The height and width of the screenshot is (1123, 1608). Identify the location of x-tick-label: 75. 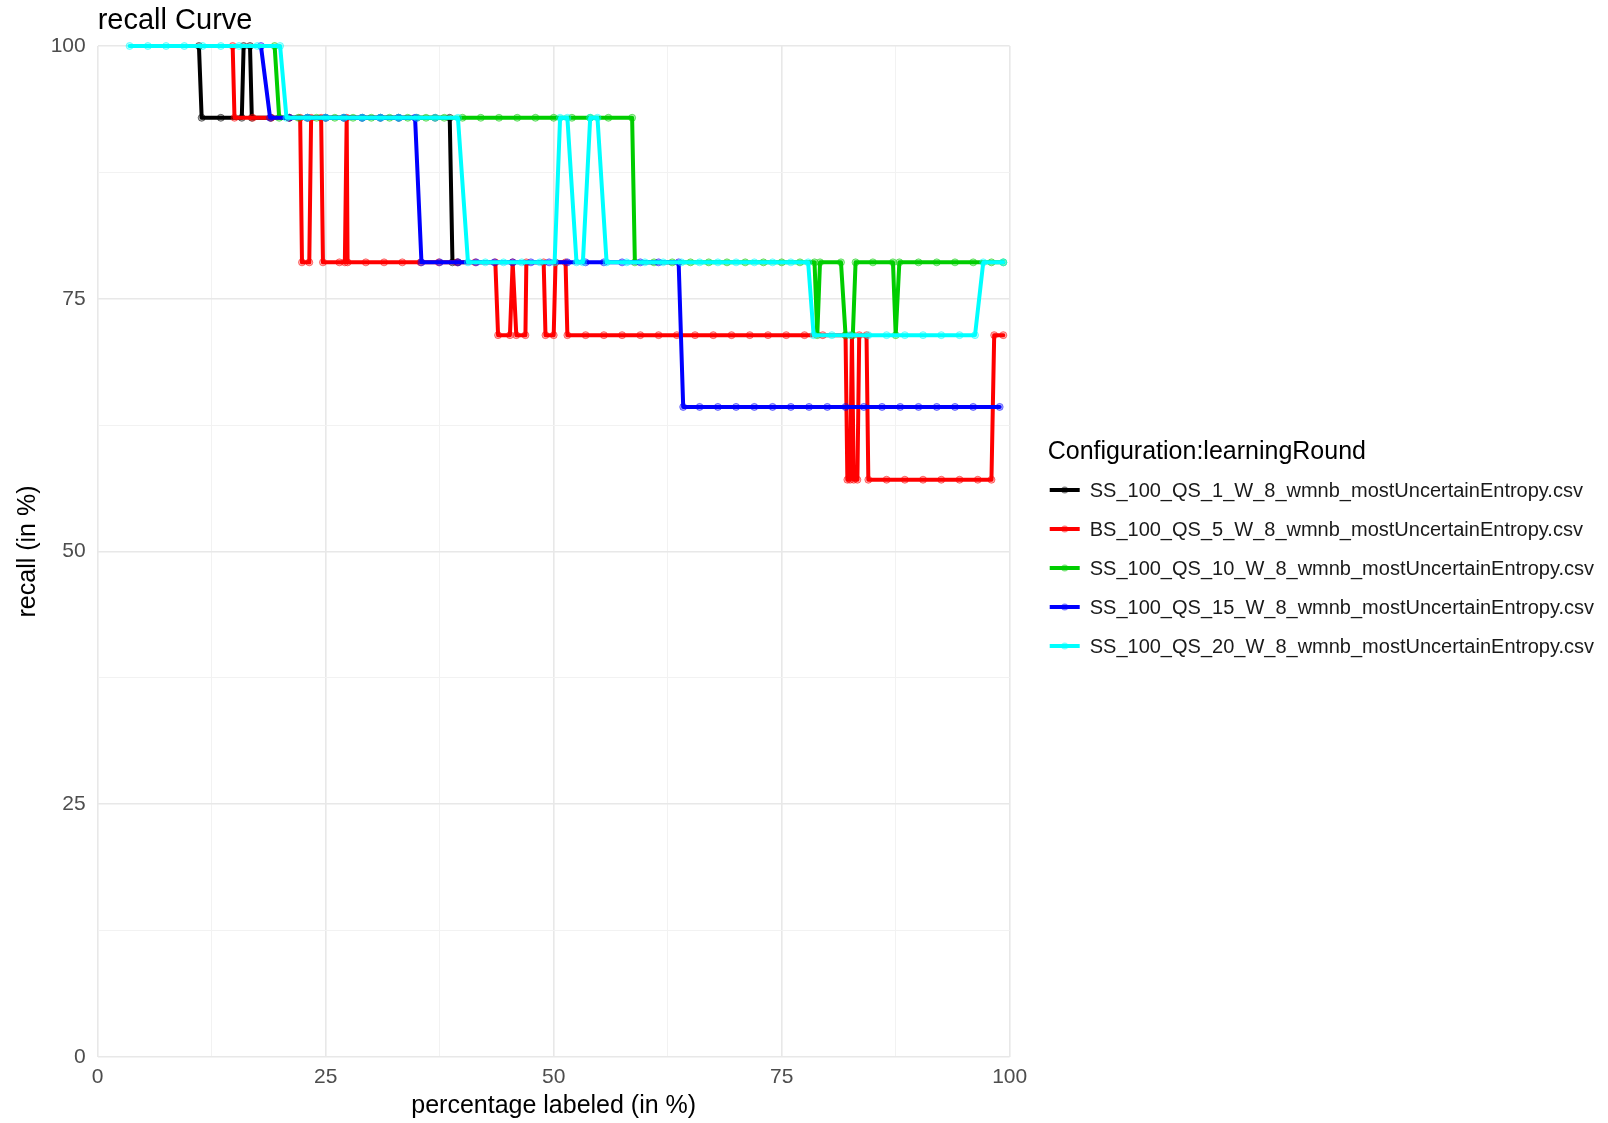
(782, 1076).